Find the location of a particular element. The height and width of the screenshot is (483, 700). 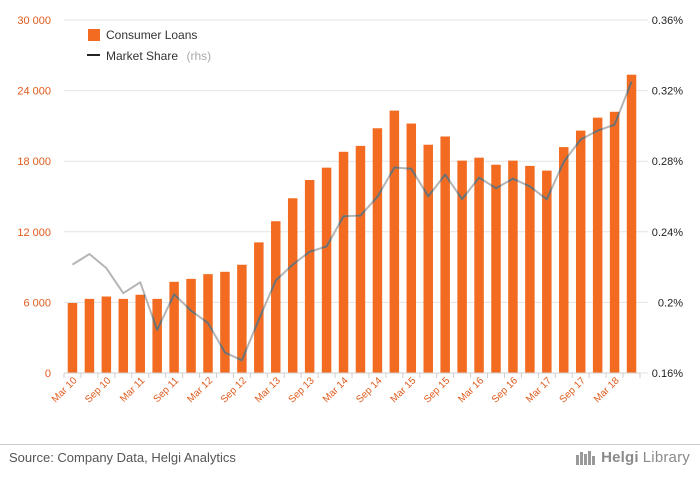

brand-logo: Helgi Library is located at coordinates (632, 457).